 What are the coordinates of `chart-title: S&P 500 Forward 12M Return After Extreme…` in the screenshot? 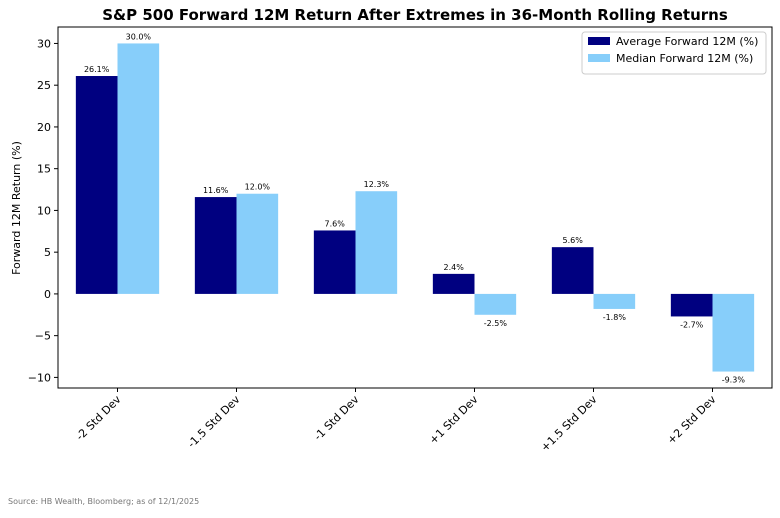 It's located at (415, 15).